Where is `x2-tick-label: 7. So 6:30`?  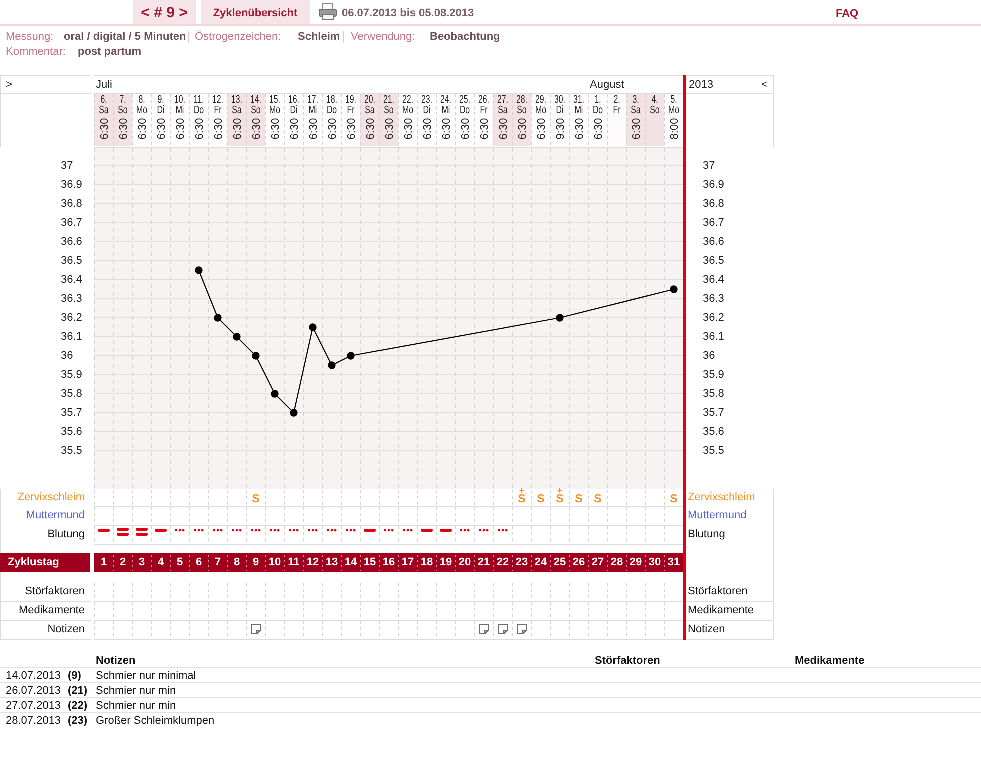 x2-tick-label: 7. So 6:30 is located at coordinates (124, 117).